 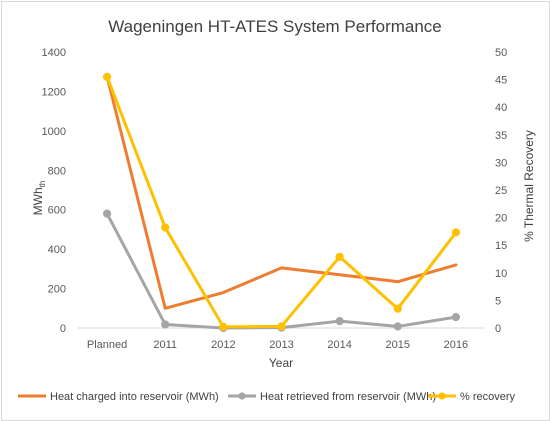 What do you see at coordinates (498, 301) in the screenshot?
I see `y2-tick-label: 5` at bounding box center [498, 301].